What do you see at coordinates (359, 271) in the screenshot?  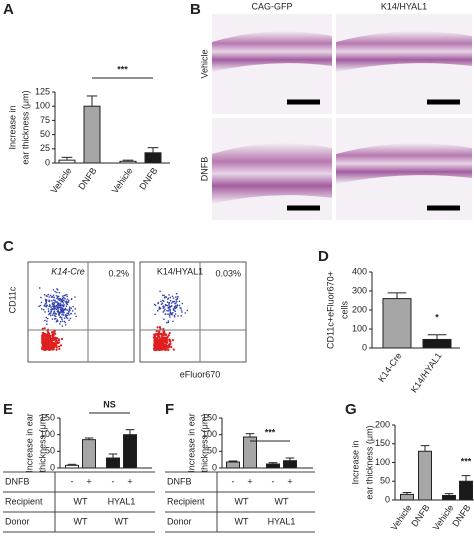 I see `y-tick-label: 400` at bounding box center [359, 271].